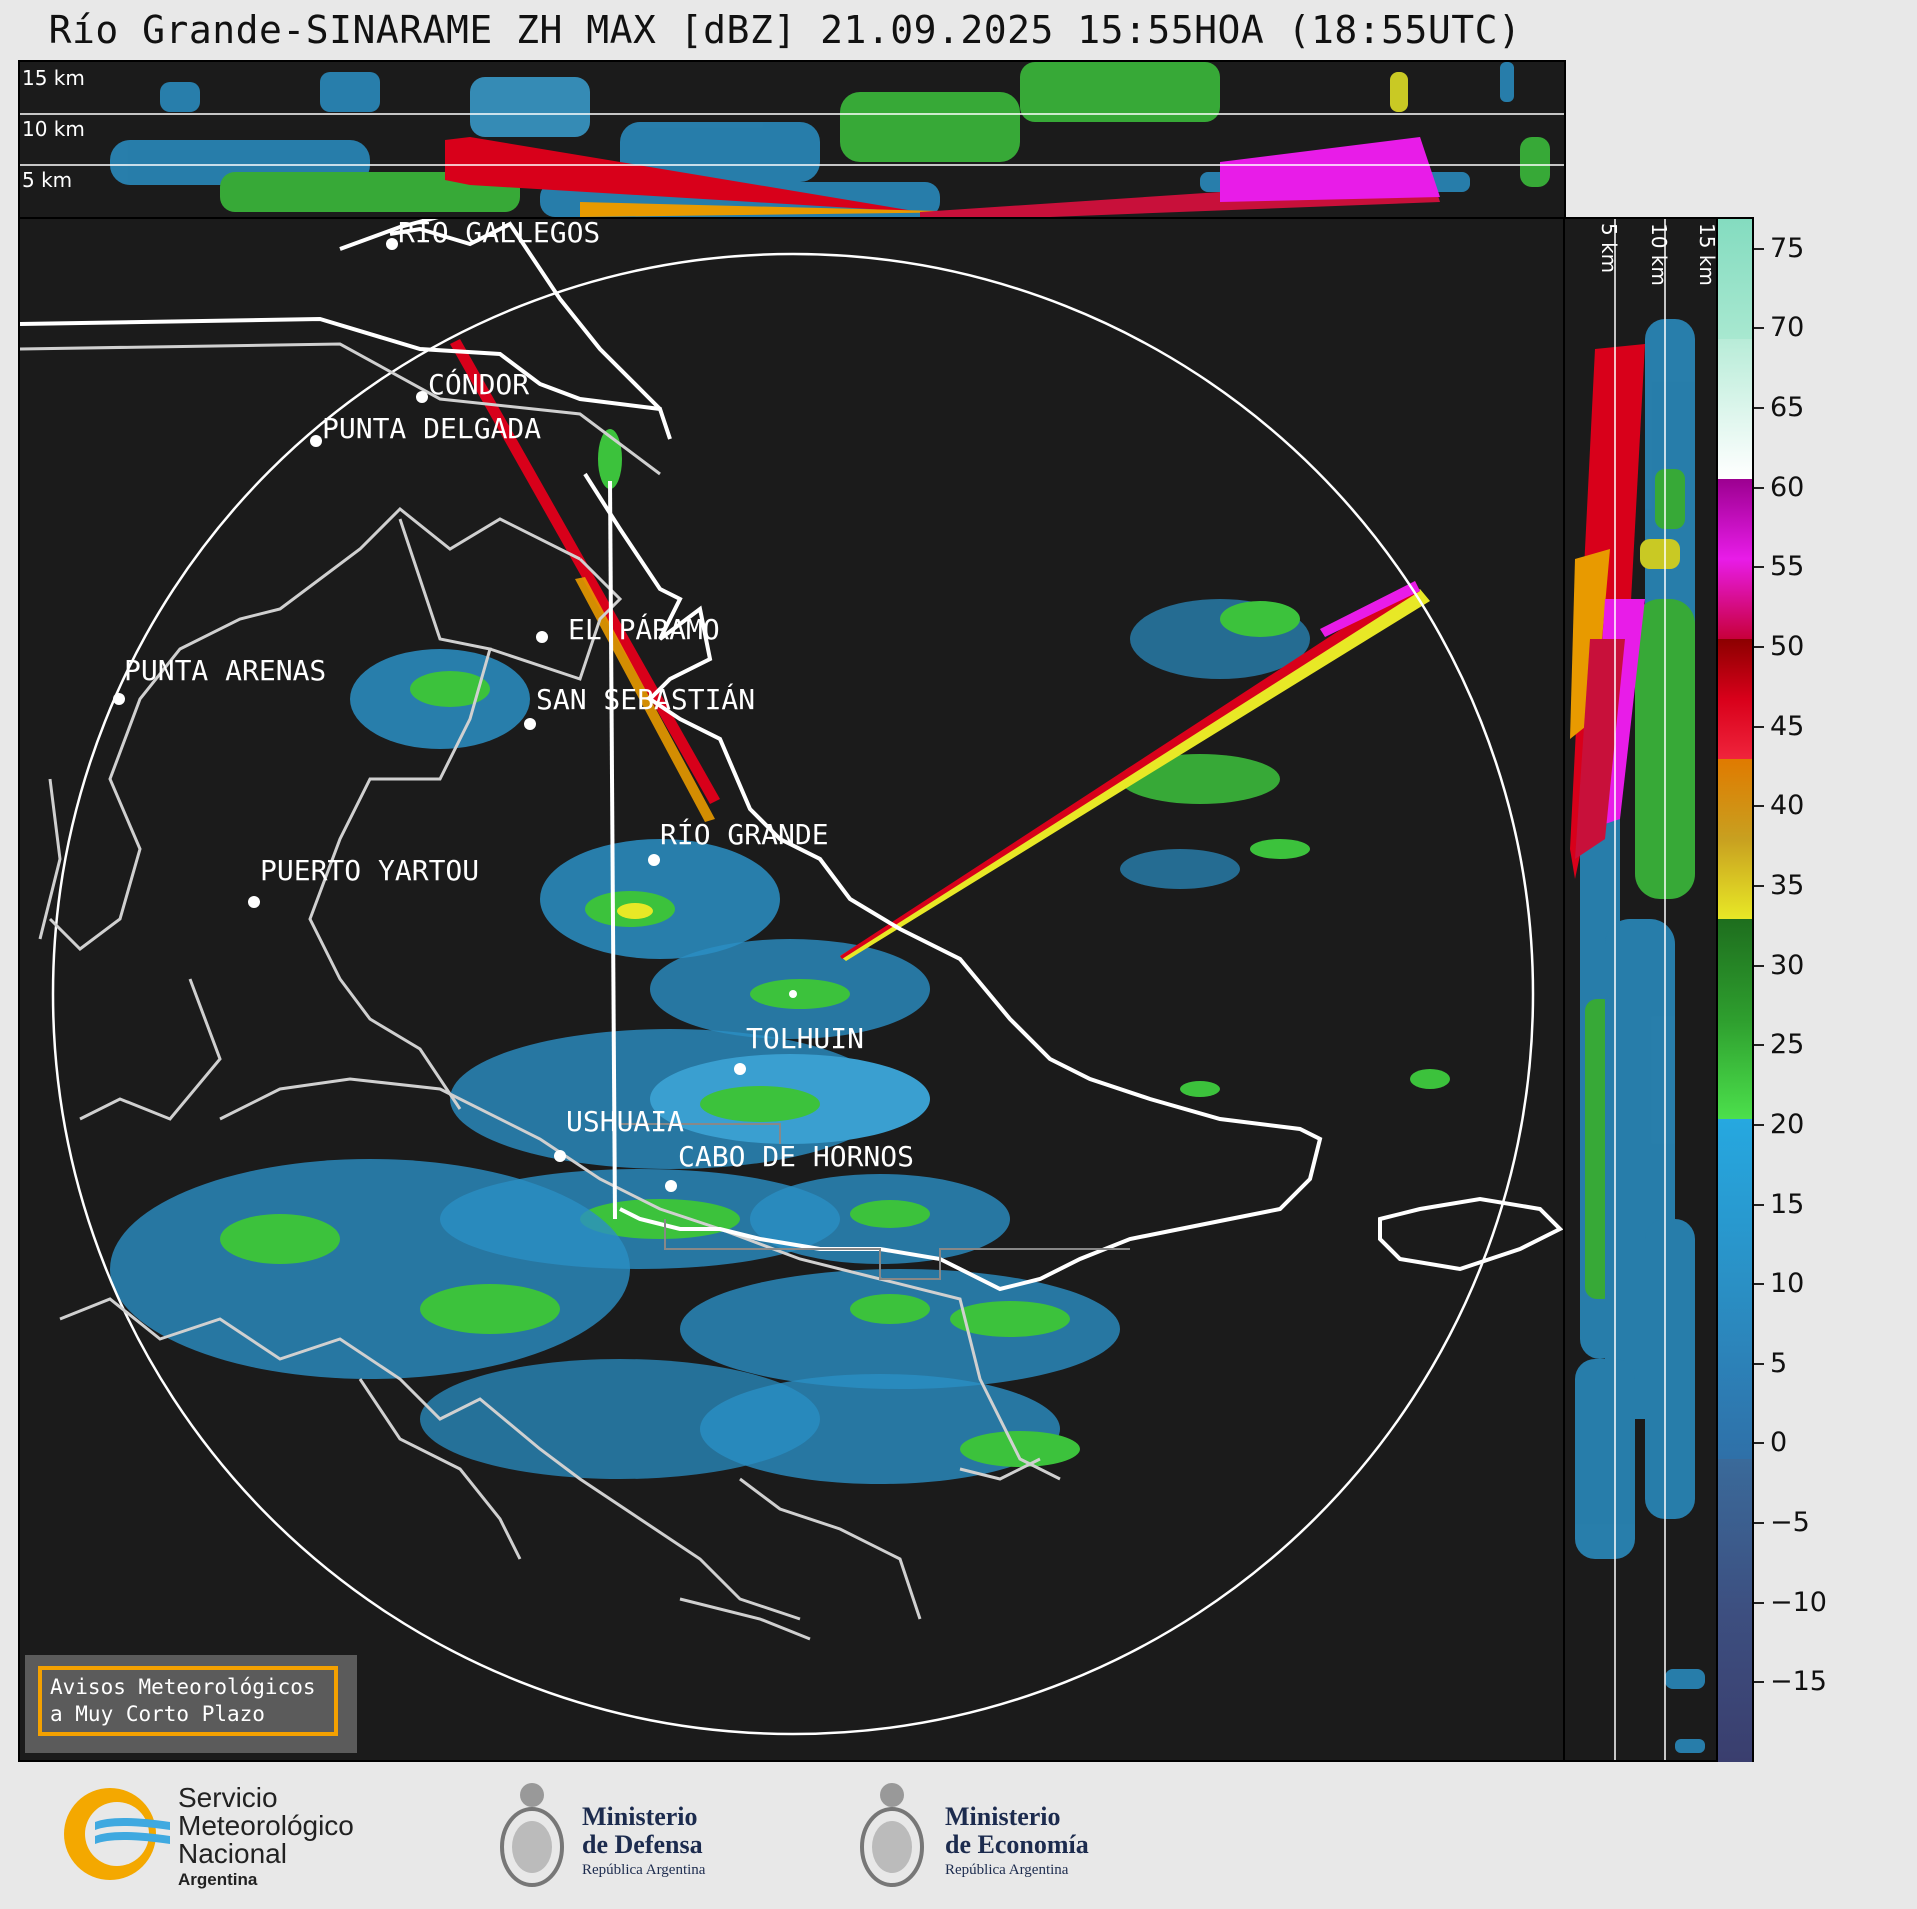 Image resolution: width=1917 pixels, height=1909 pixels. Describe the element at coordinates (1790, 1523) in the screenshot. I see `colorbar-tick-label: −5` at that location.